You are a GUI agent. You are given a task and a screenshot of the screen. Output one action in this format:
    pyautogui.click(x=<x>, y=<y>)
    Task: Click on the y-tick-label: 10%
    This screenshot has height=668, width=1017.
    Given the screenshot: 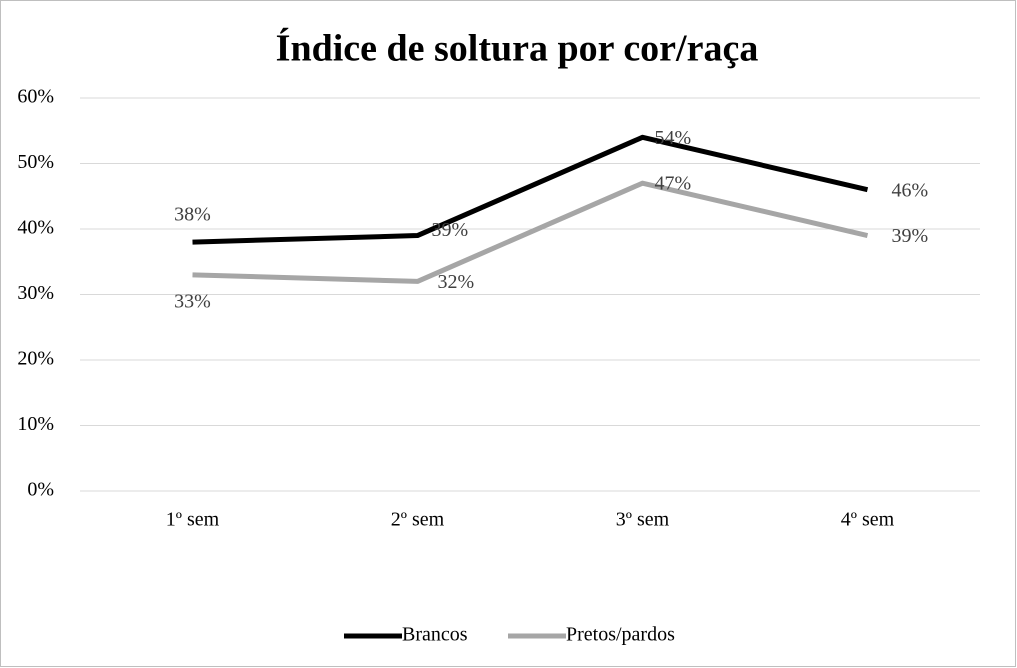 What is the action you would take?
    pyautogui.click(x=35, y=424)
    